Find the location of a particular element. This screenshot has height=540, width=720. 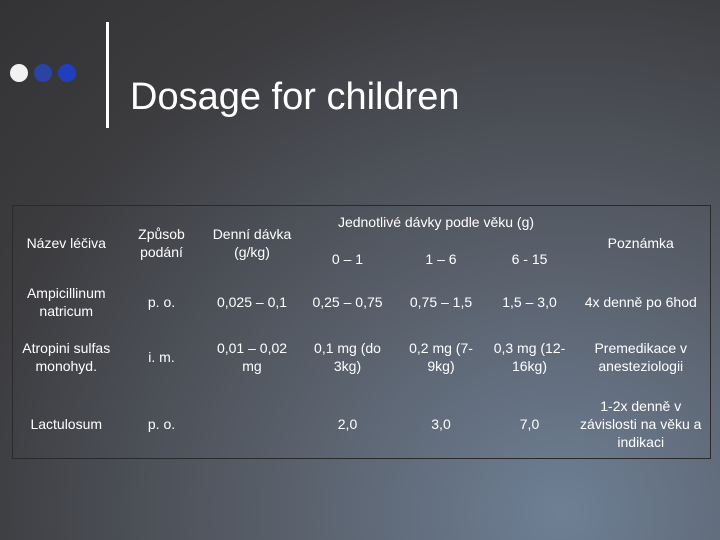

age-group-1-6: 1 – 6 is located at coordinates (441, 259).